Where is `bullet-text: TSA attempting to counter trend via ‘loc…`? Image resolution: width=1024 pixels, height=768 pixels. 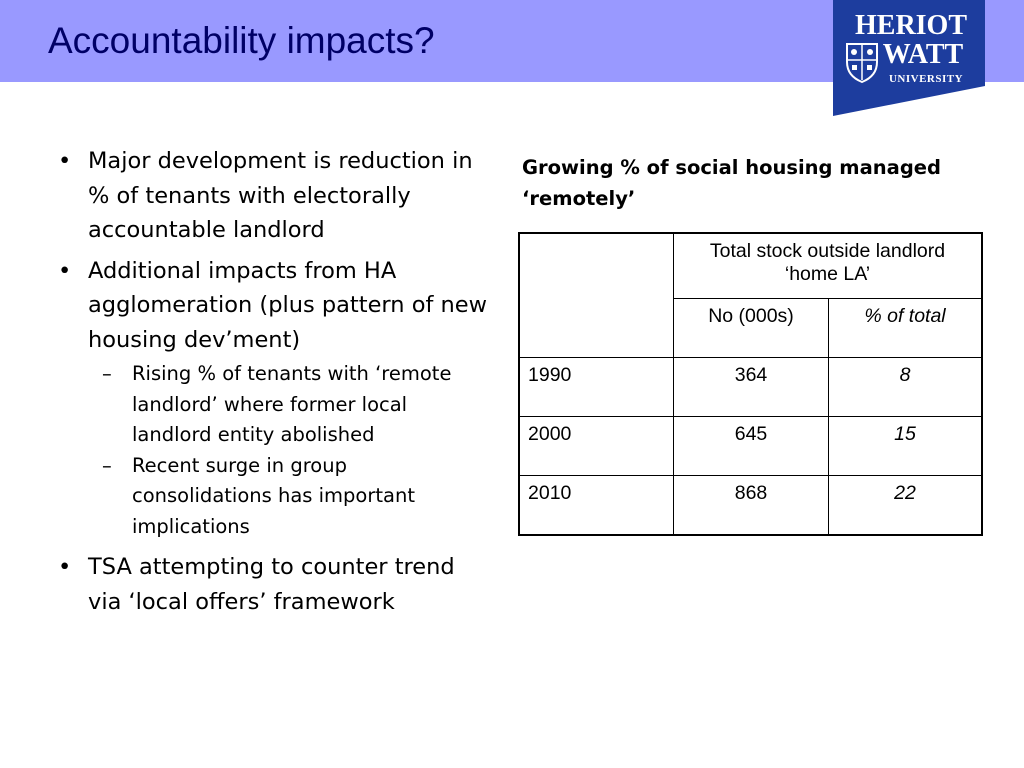
bullet-text: TSA attempting to counter trend via ‘loc… is located at coordinates (271, 584).